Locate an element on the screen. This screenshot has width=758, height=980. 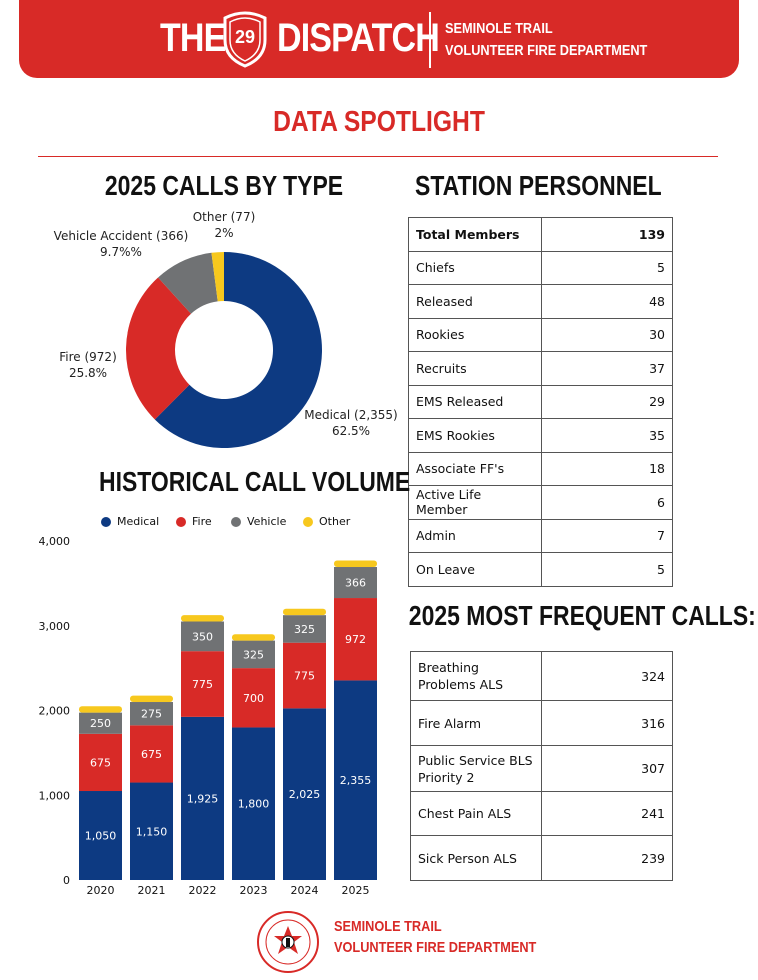
personnel-value: 6 is located at coordinates (607, 502).